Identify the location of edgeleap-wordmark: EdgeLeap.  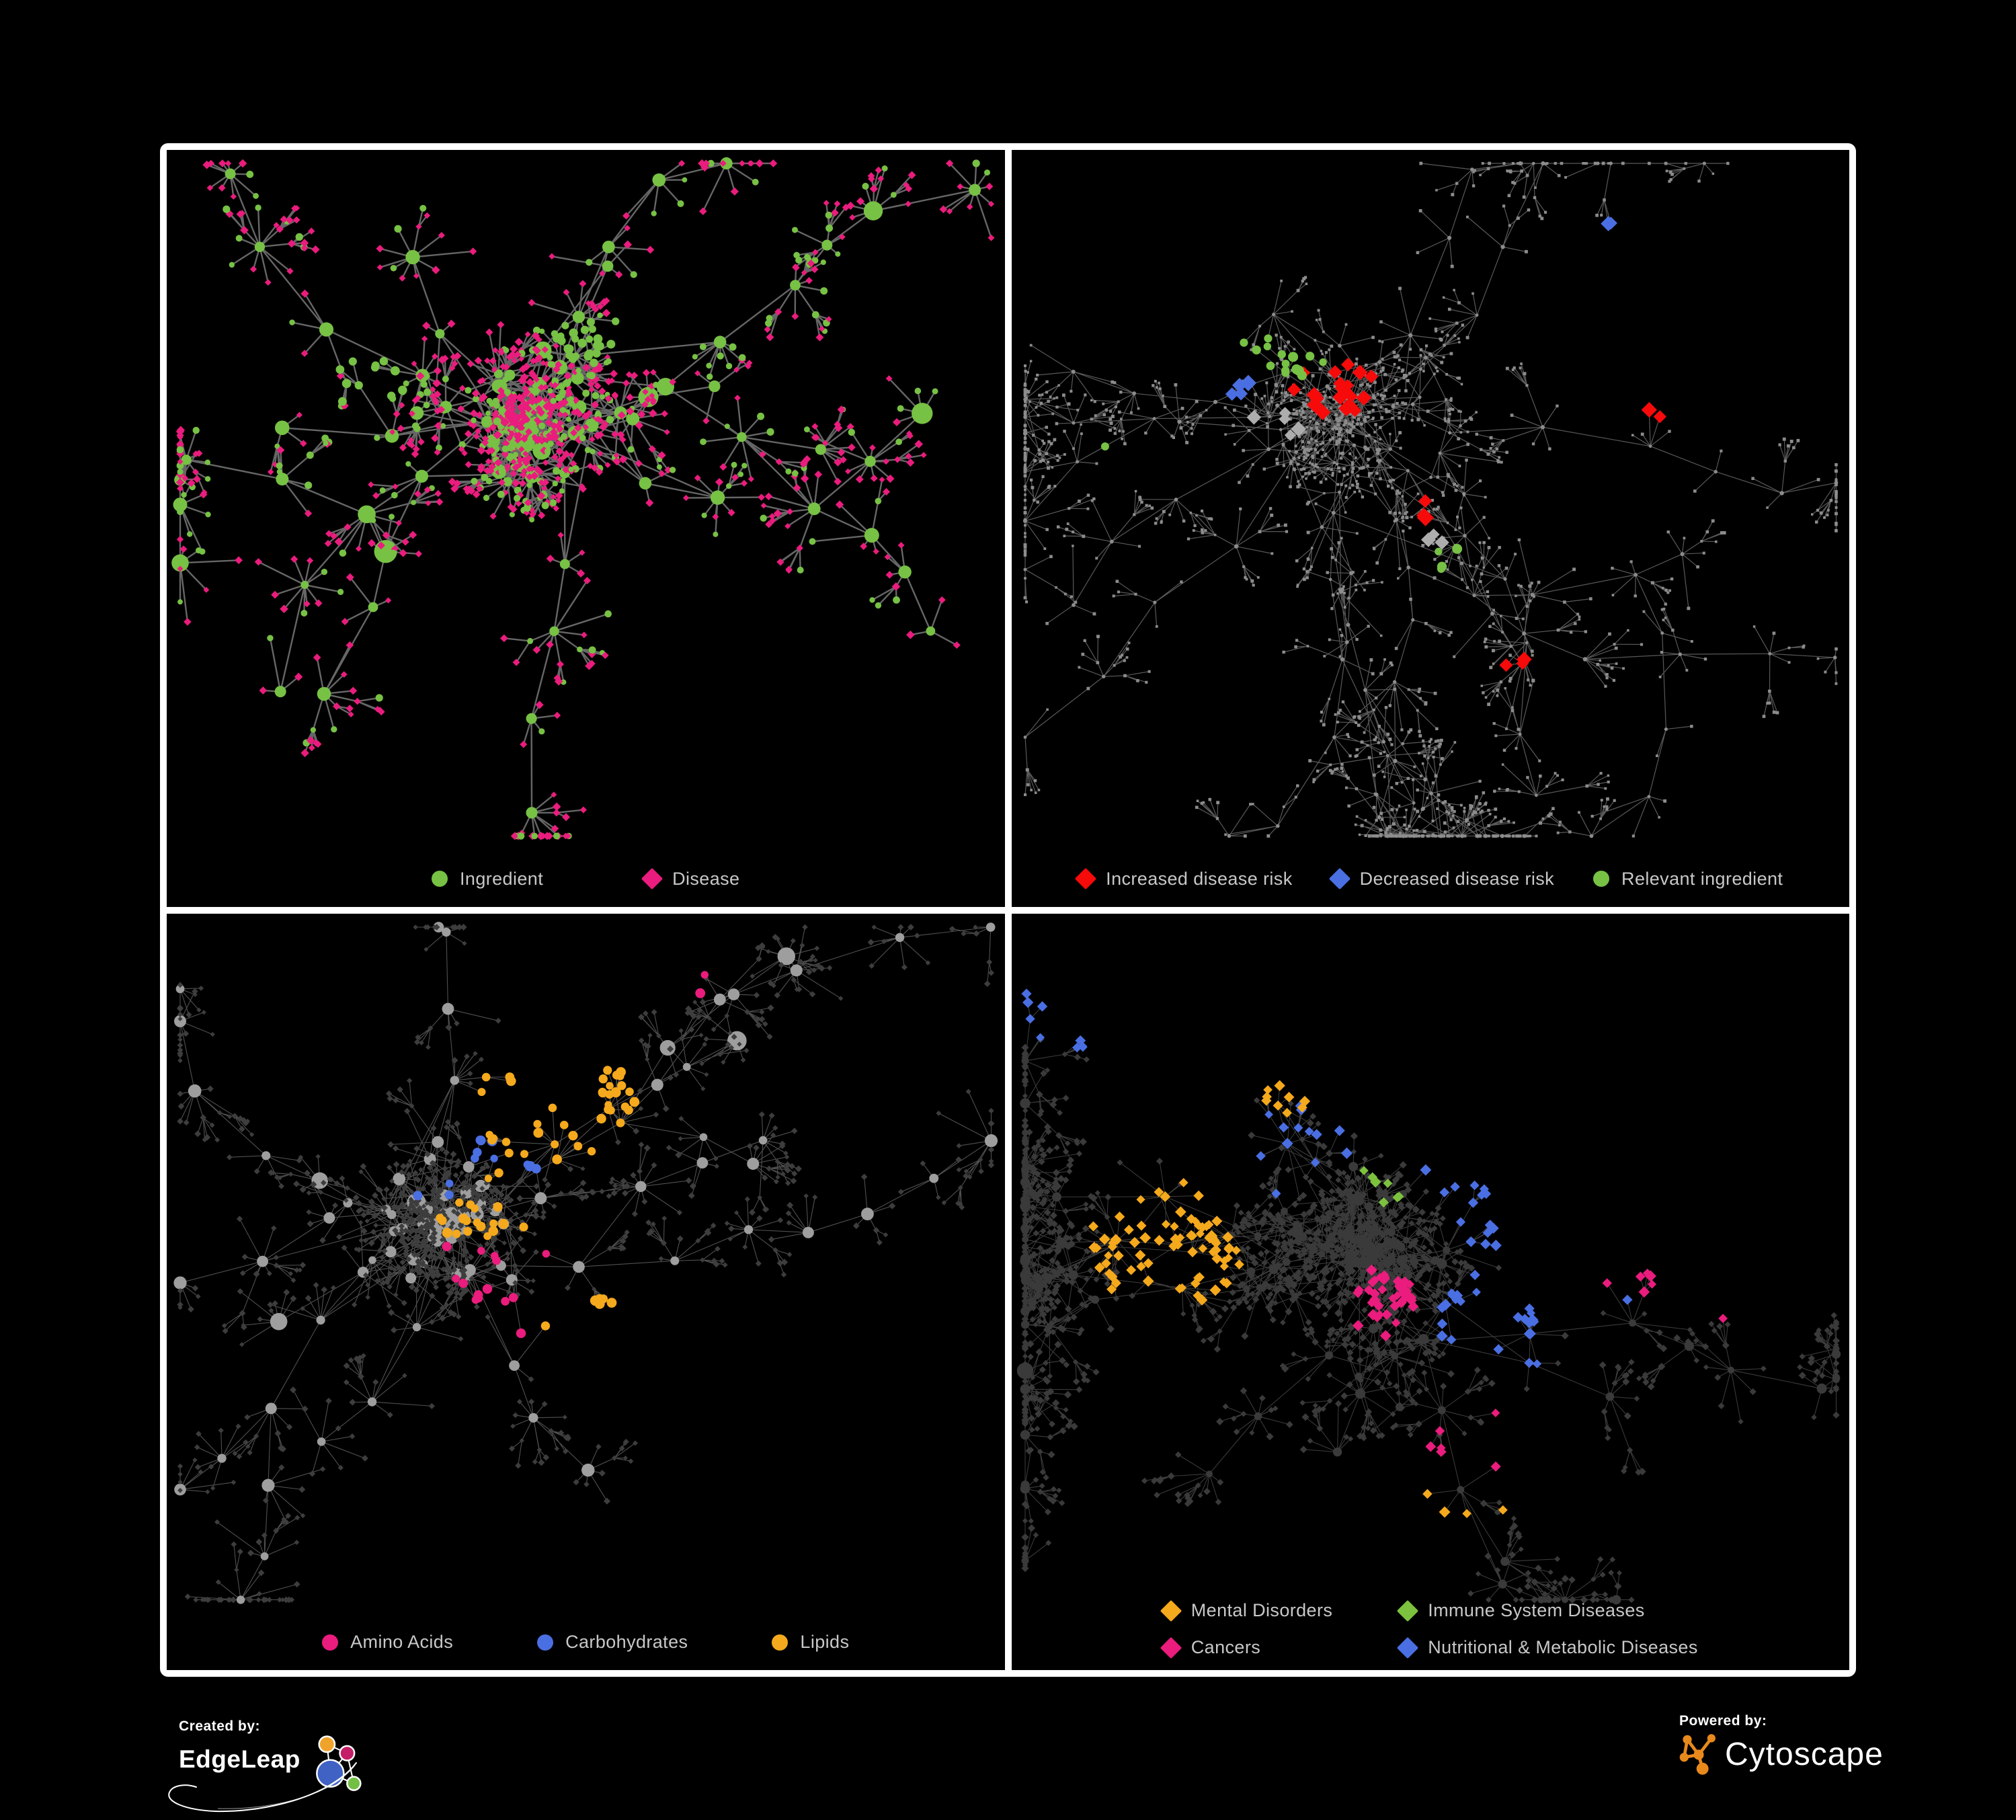
(239, 1759).